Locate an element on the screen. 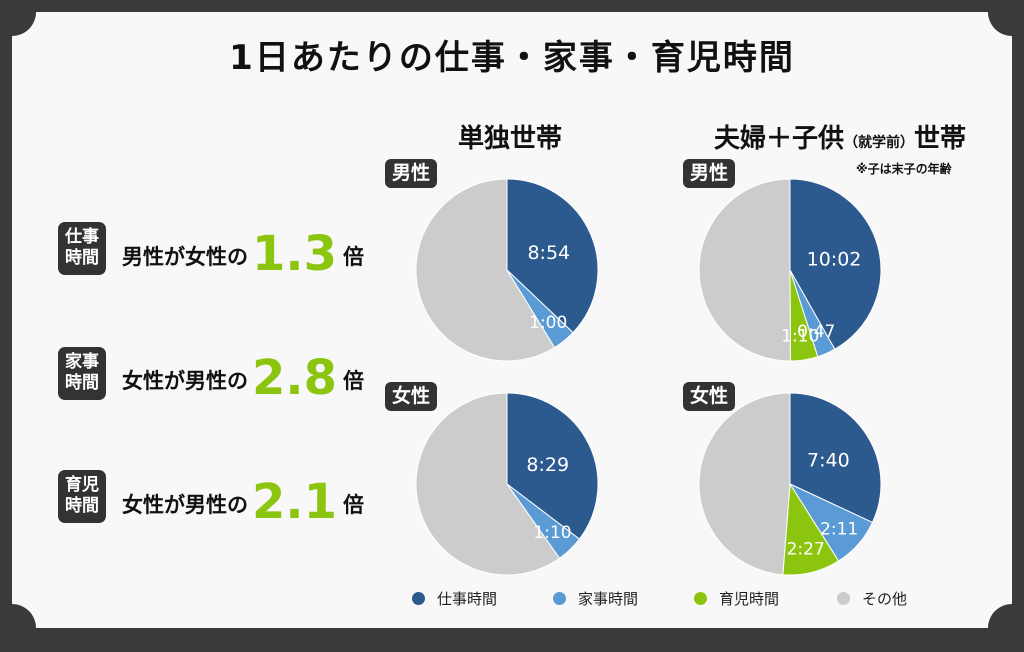 Image resolution: width=1024 pixels, height=652 pixels. legend-item: 仕事時間 is located at coordinates (454, 598).